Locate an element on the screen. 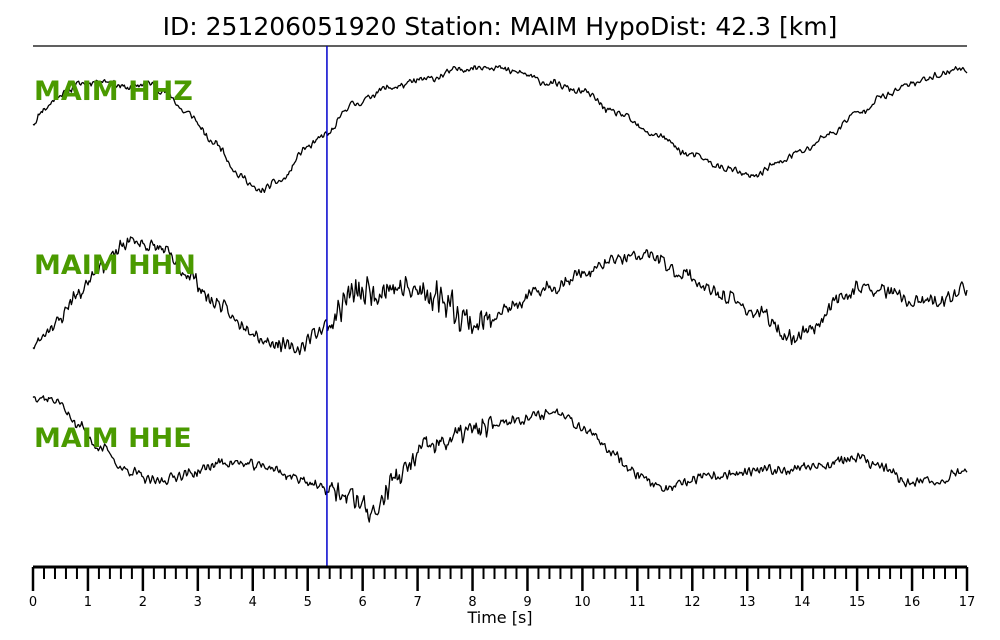  channel-label-maim-hhn: MAIM HHN is located at coordinates (115, 265).